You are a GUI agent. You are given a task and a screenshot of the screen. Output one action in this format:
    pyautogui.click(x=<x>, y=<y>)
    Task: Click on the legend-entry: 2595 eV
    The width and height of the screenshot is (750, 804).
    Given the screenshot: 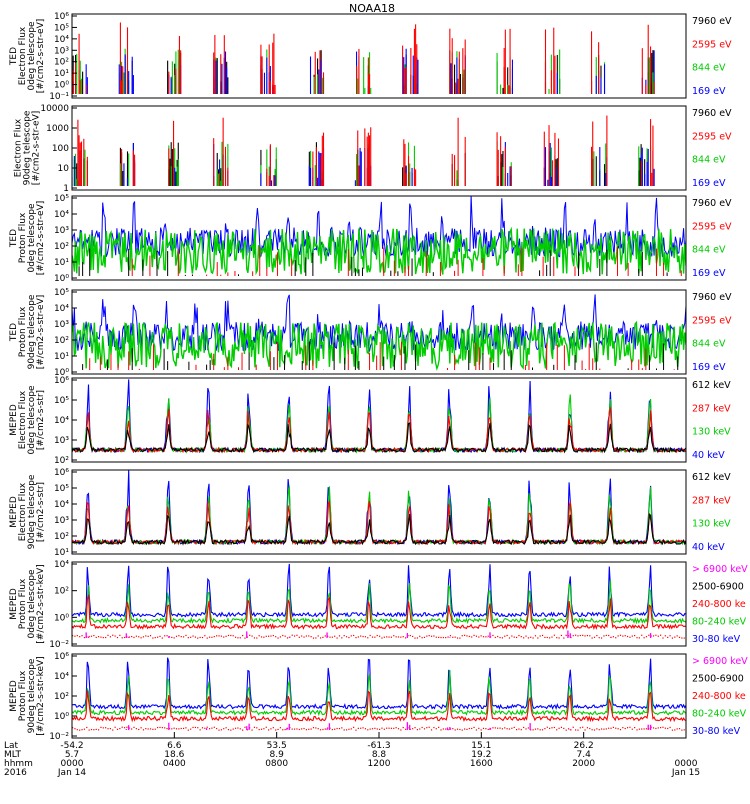 What is the action you would take?
    pyautogui.click(x=712, y=136)
    